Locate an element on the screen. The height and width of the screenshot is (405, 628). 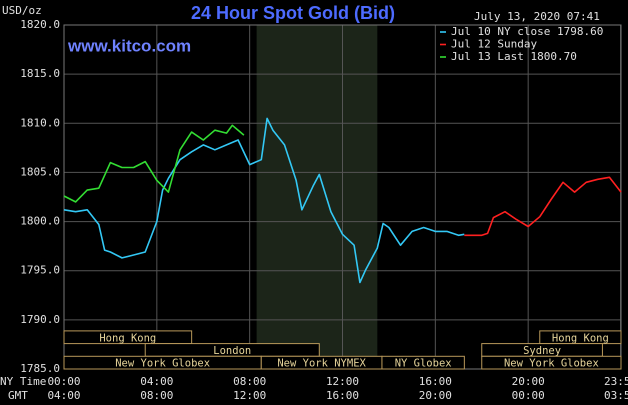
x-tick-label: 04:00 is located at coordinates (156, 381).